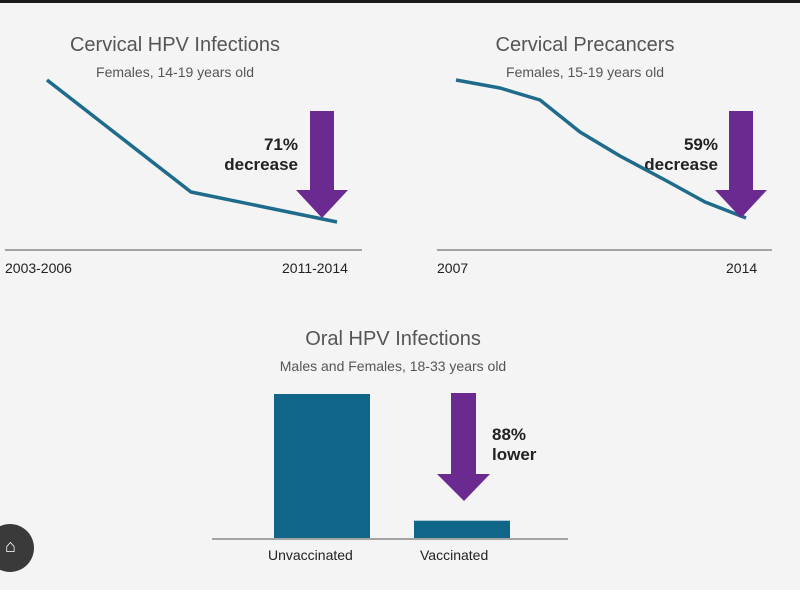 This screenshot has height=590, width=800. What do you see at coordinates (393, 366) in the screenshot?
I see `chart3-subtitle: Males and Females, 18-33 years old` at bounding box center [393, 366].